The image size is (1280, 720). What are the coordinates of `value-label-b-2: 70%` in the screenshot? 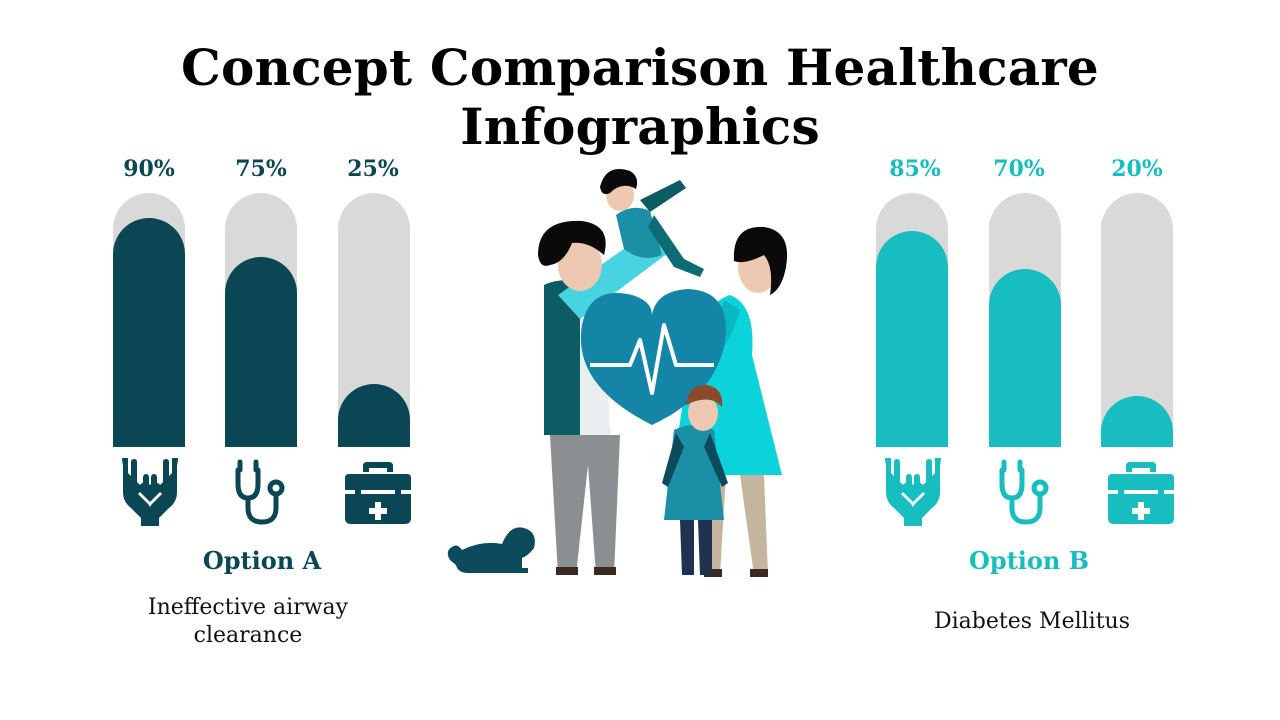 It's located at (1019, 169).